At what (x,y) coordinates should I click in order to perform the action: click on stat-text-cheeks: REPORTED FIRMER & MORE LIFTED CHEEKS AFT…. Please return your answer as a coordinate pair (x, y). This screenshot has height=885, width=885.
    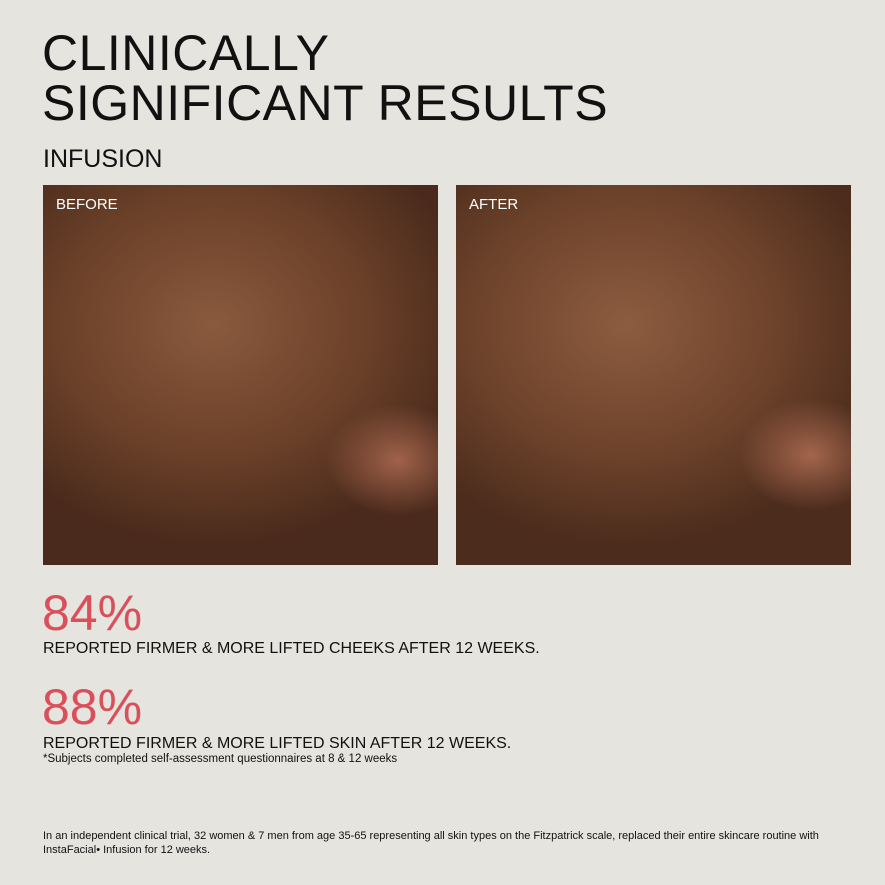
    Looking at the image, I should click on (291, 648).